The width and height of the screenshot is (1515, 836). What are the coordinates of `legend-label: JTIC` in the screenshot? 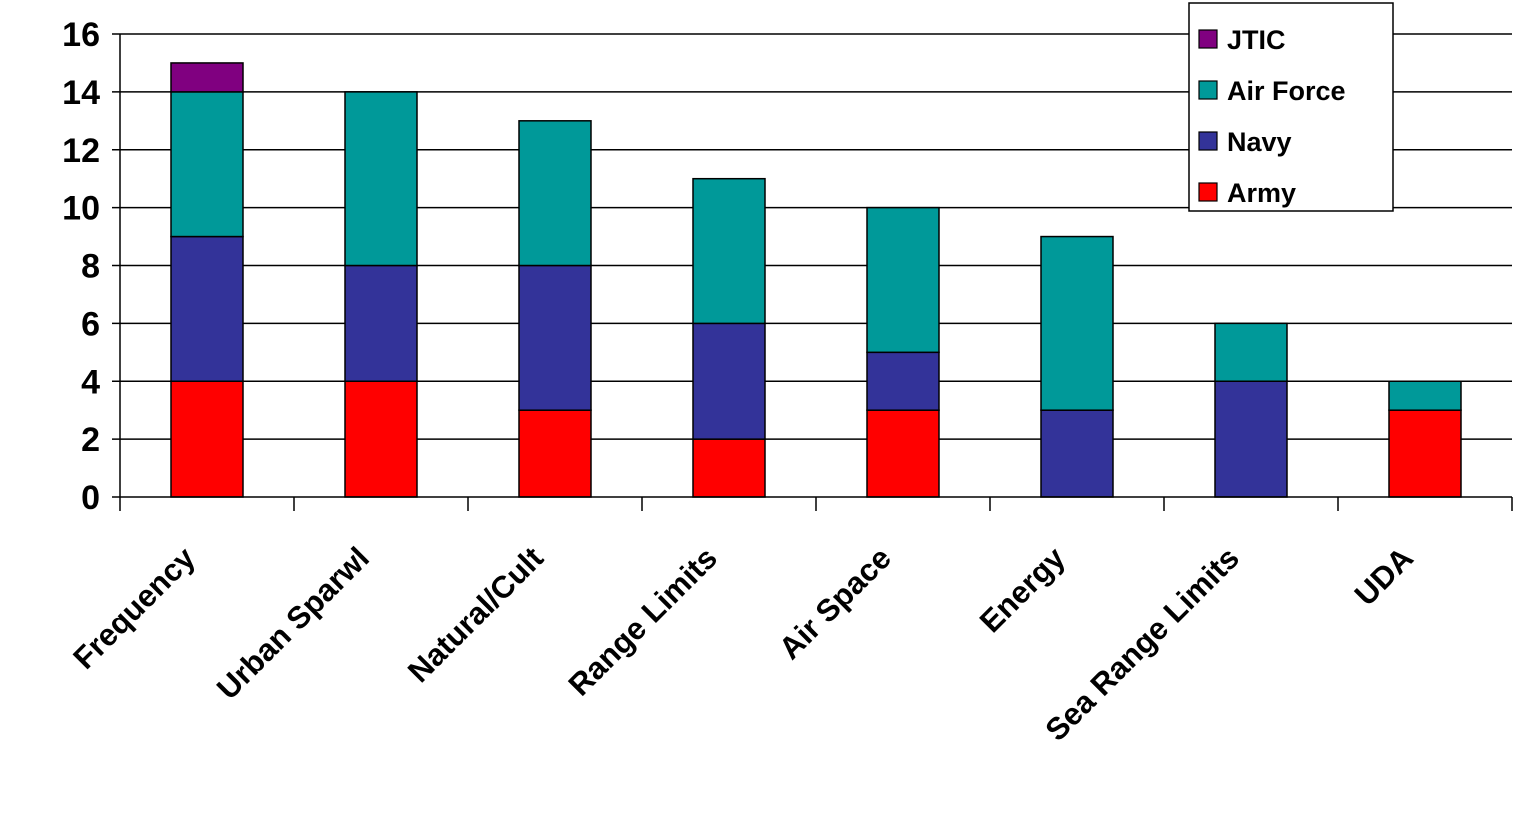 It's located at (1256, 40).